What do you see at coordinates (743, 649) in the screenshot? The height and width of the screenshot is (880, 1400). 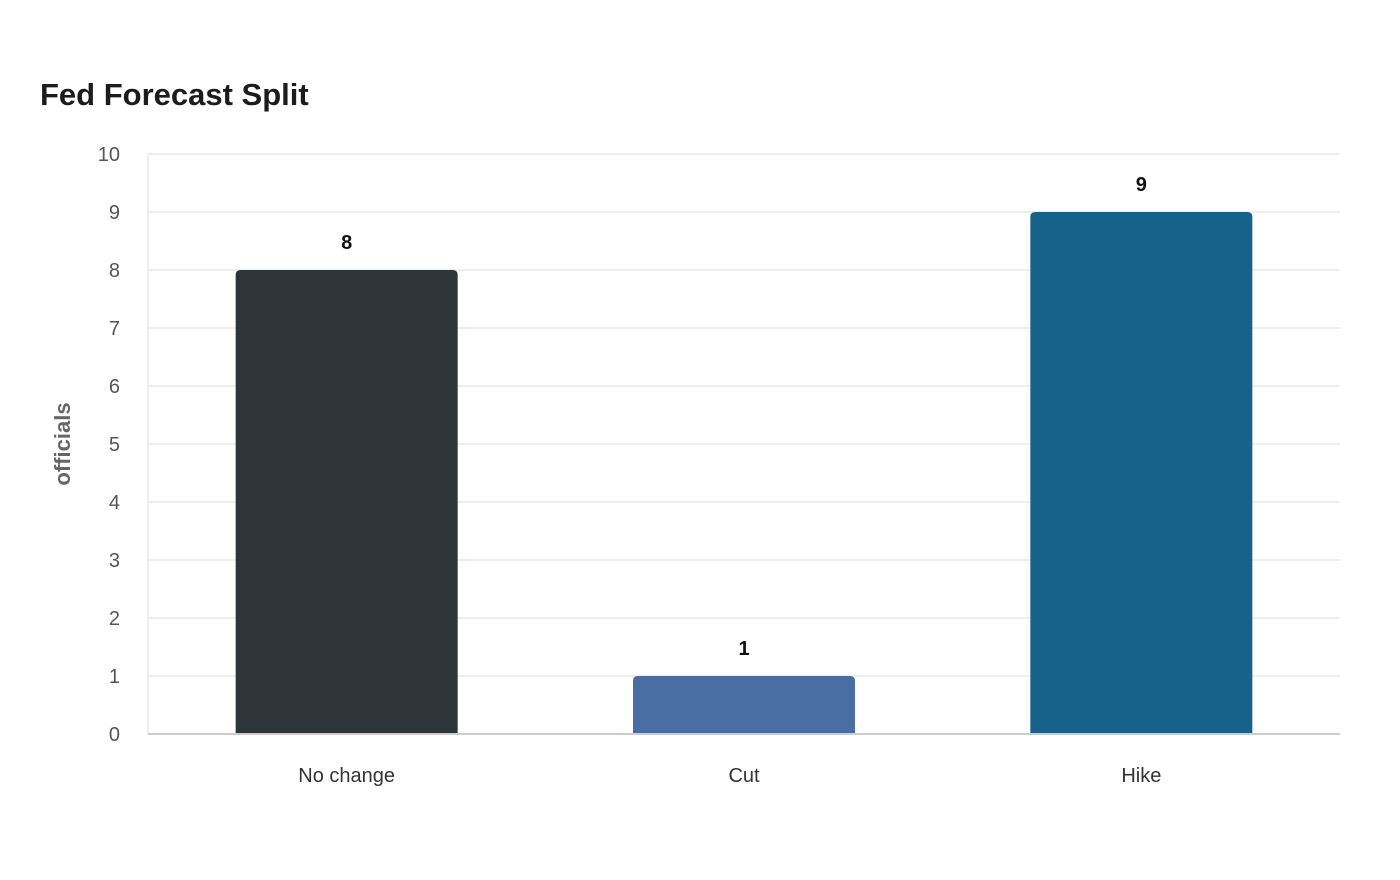 I see `data-label: 1` at bounding box center [743, 649].